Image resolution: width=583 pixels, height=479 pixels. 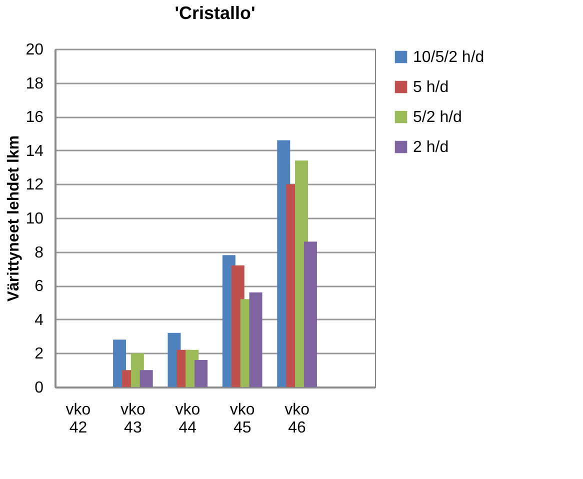 I want to click on y-tick-label: 6, so click(x=39, y=287).